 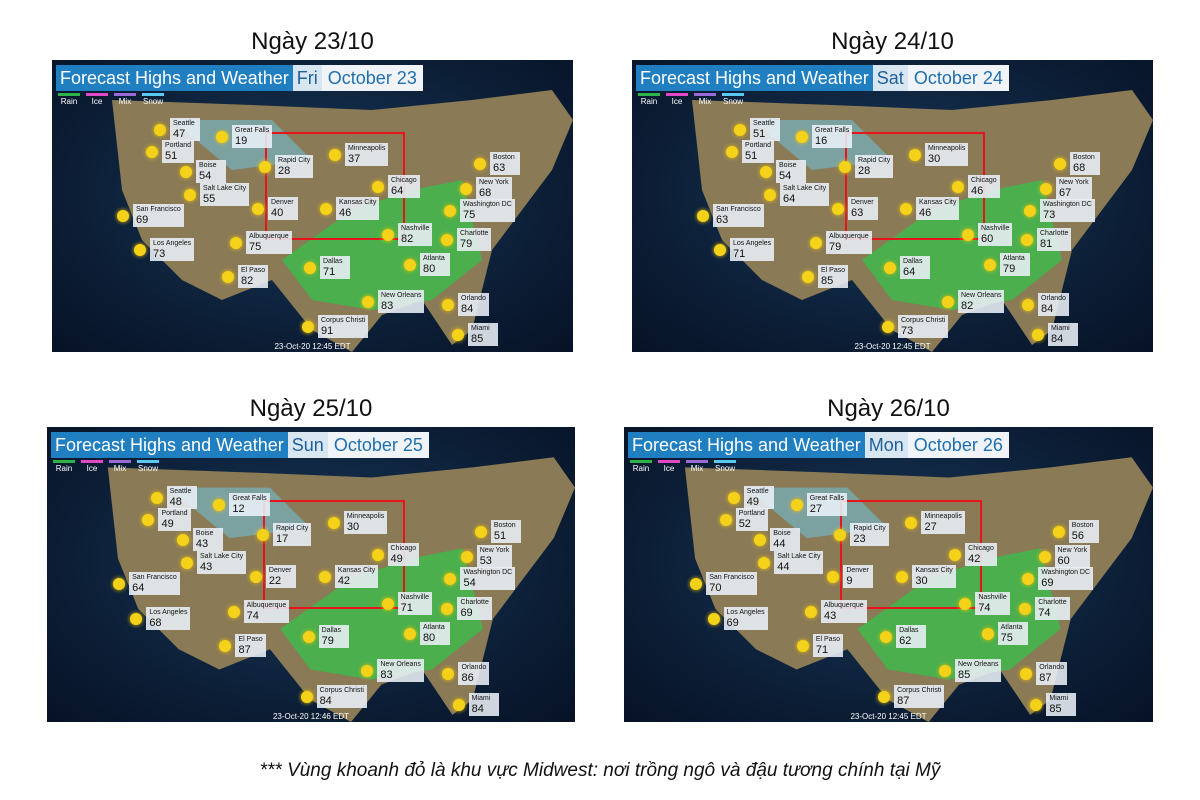 What do you see at coordinates (788, 165) in the screenshot?
I see `city-name: Boise` at bounding box center [788, 165].